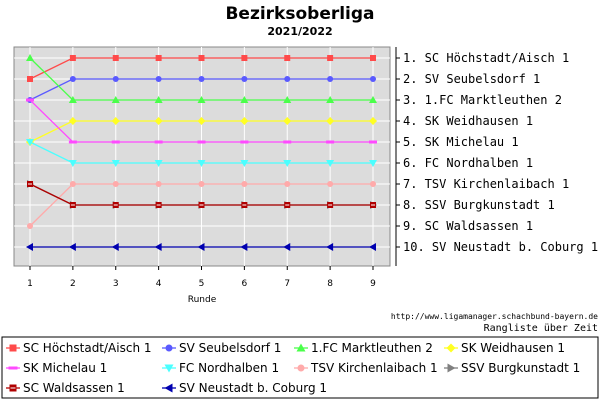 The image size is (600, 400). Describe the element at coordinates (73, 284) in the screenshot. I see `x-tick-label: 2` at that location.